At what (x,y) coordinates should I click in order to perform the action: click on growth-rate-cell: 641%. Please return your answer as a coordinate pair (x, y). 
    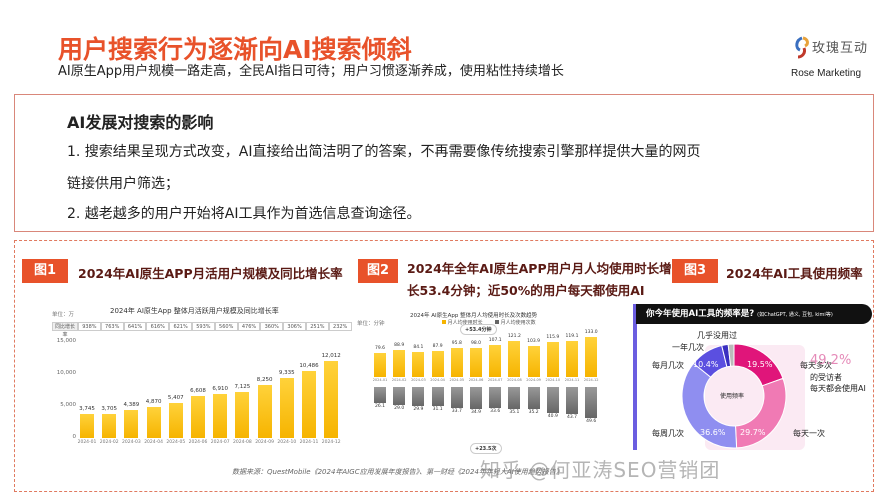
    Looking at the image, I should click on (135, 326).